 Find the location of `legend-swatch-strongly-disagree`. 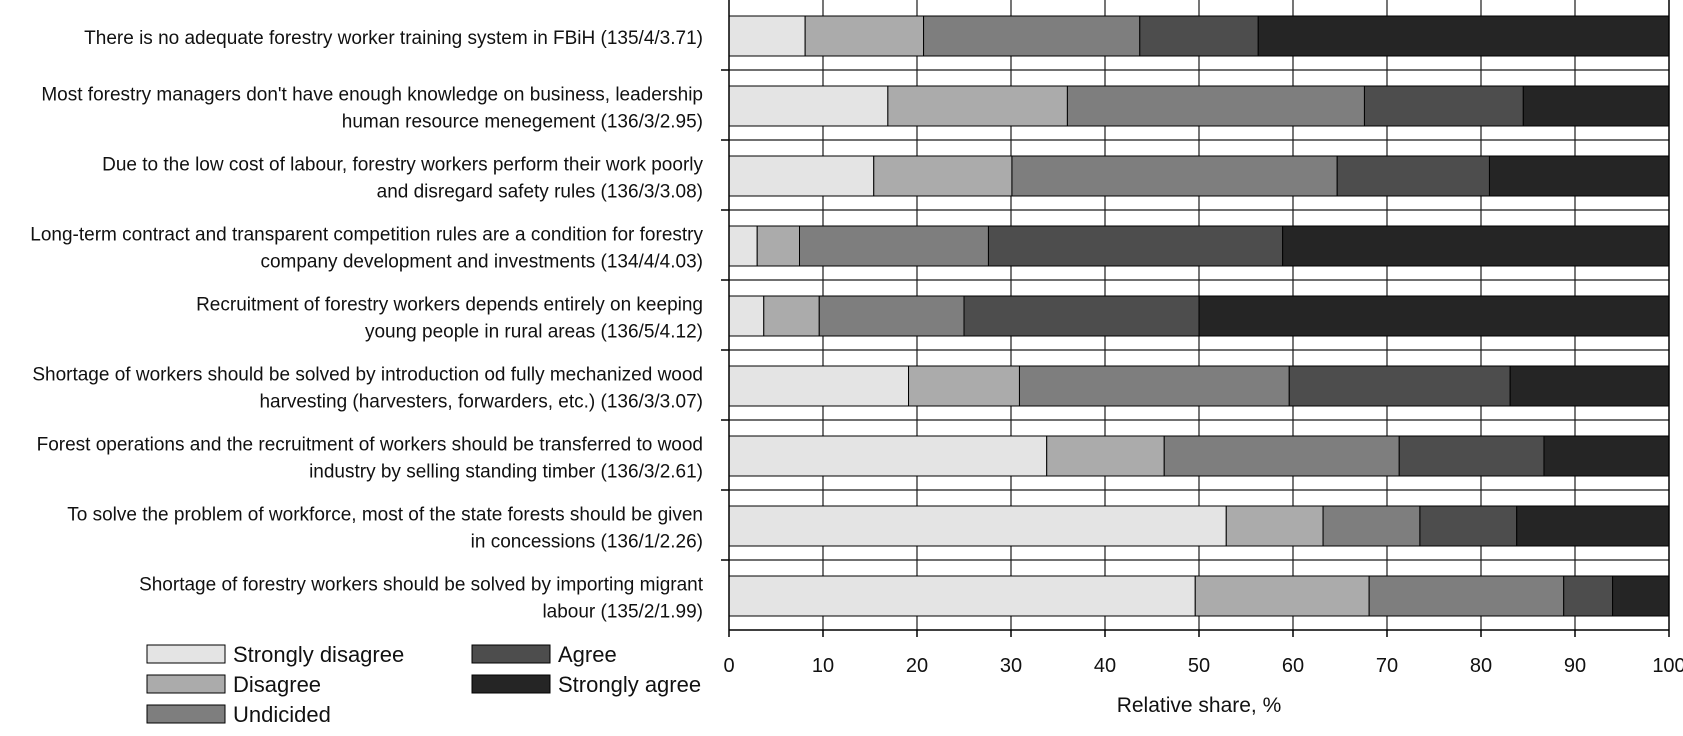

legend-swatch-strongly-disagree is located at coordinates (186, 654).